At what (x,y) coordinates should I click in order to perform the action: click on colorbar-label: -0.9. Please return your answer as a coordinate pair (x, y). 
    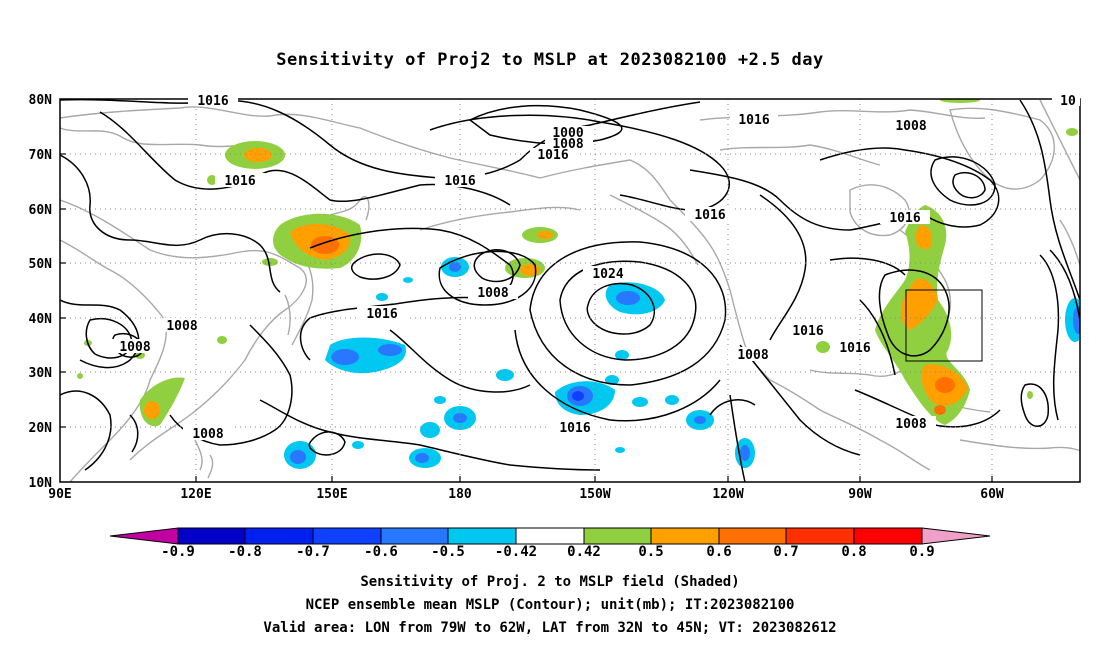
    Looking at the image, I should click on (178, 552).